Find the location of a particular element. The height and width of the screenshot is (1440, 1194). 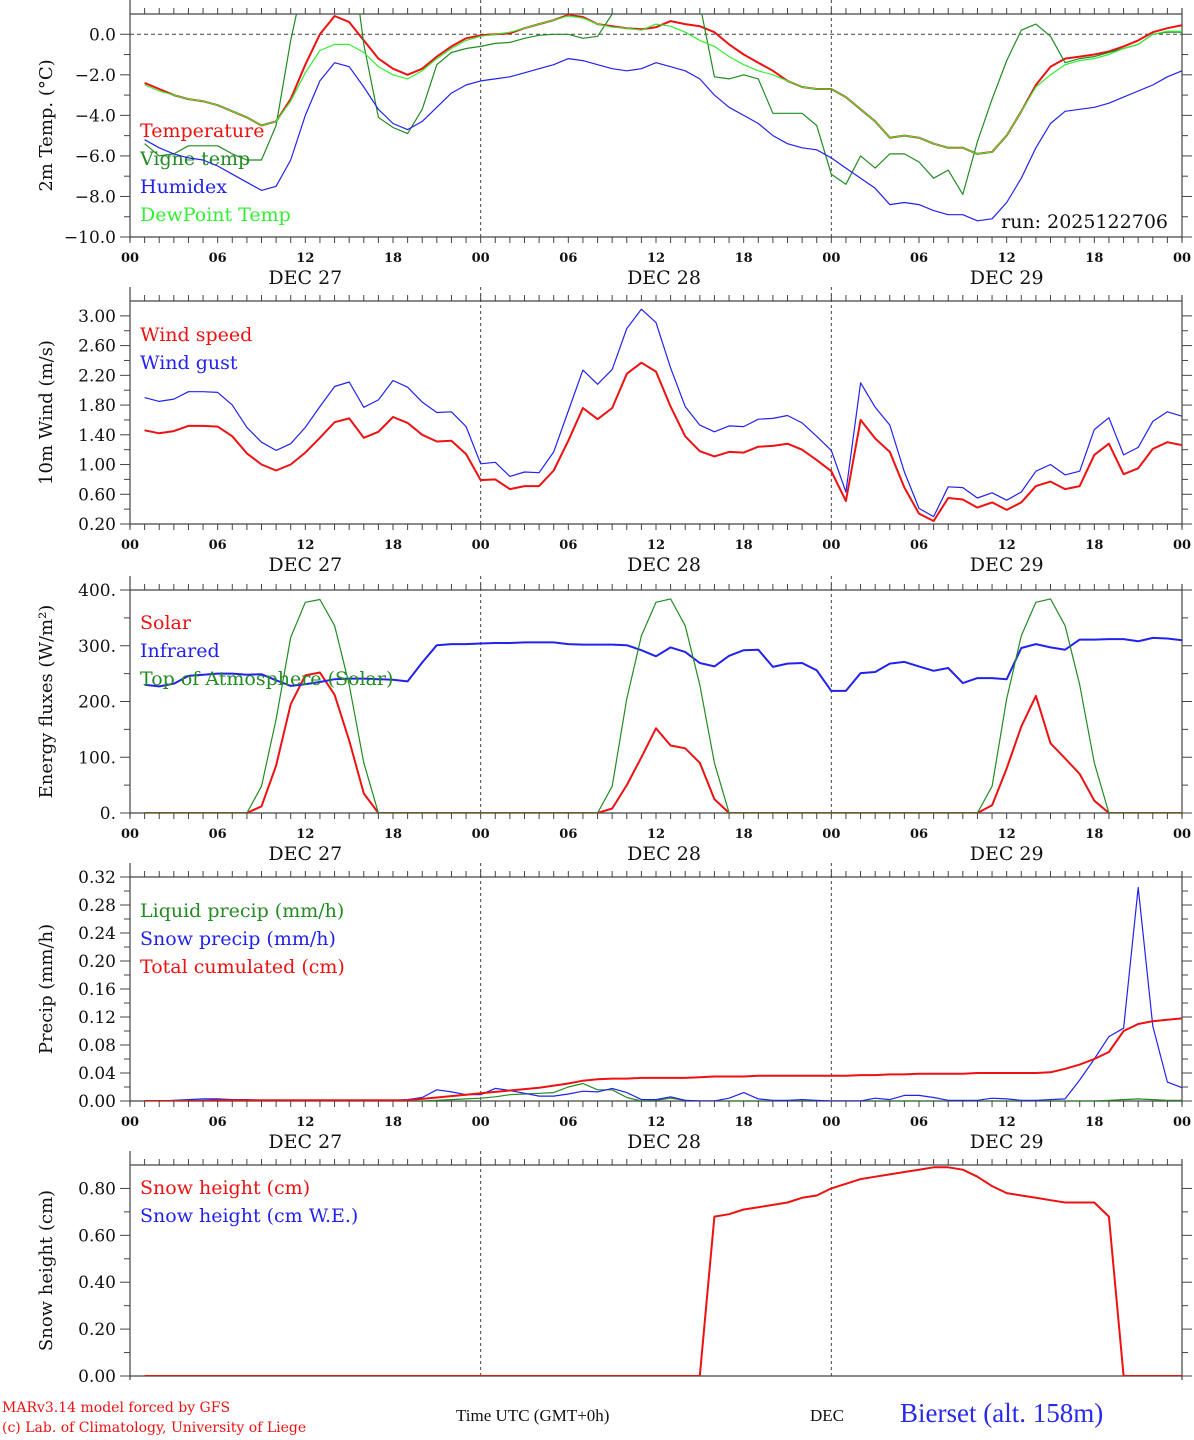

wind-ytick-label: 1.40 is located at coordinates (97, 436).